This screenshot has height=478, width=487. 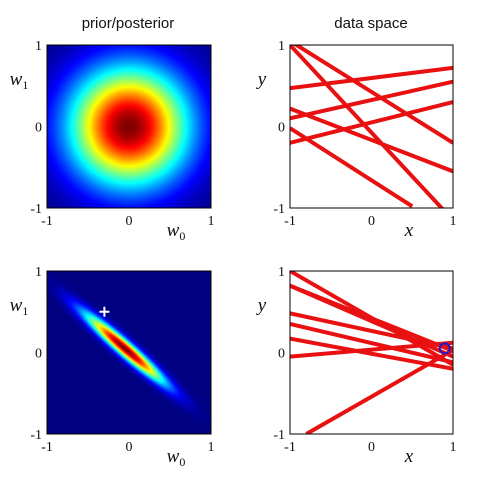 What do you see at coordinates (104, 311) in the screenshot?
I see `true-weight-marker` at bounding box center [104, 311].